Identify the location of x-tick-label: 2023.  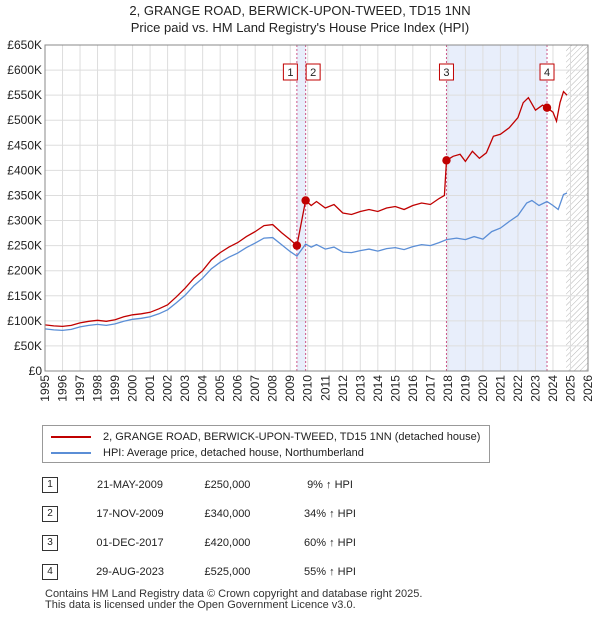
(535, 388).